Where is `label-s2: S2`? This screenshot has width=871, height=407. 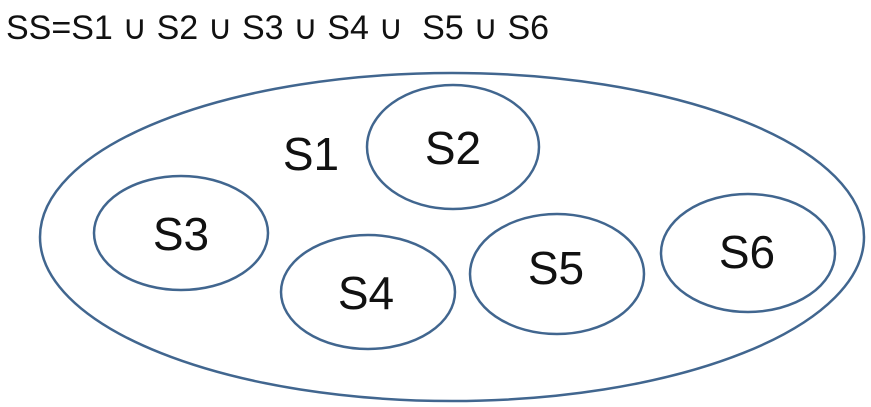
label-s2: S2 is located at coordinates (453, 148).